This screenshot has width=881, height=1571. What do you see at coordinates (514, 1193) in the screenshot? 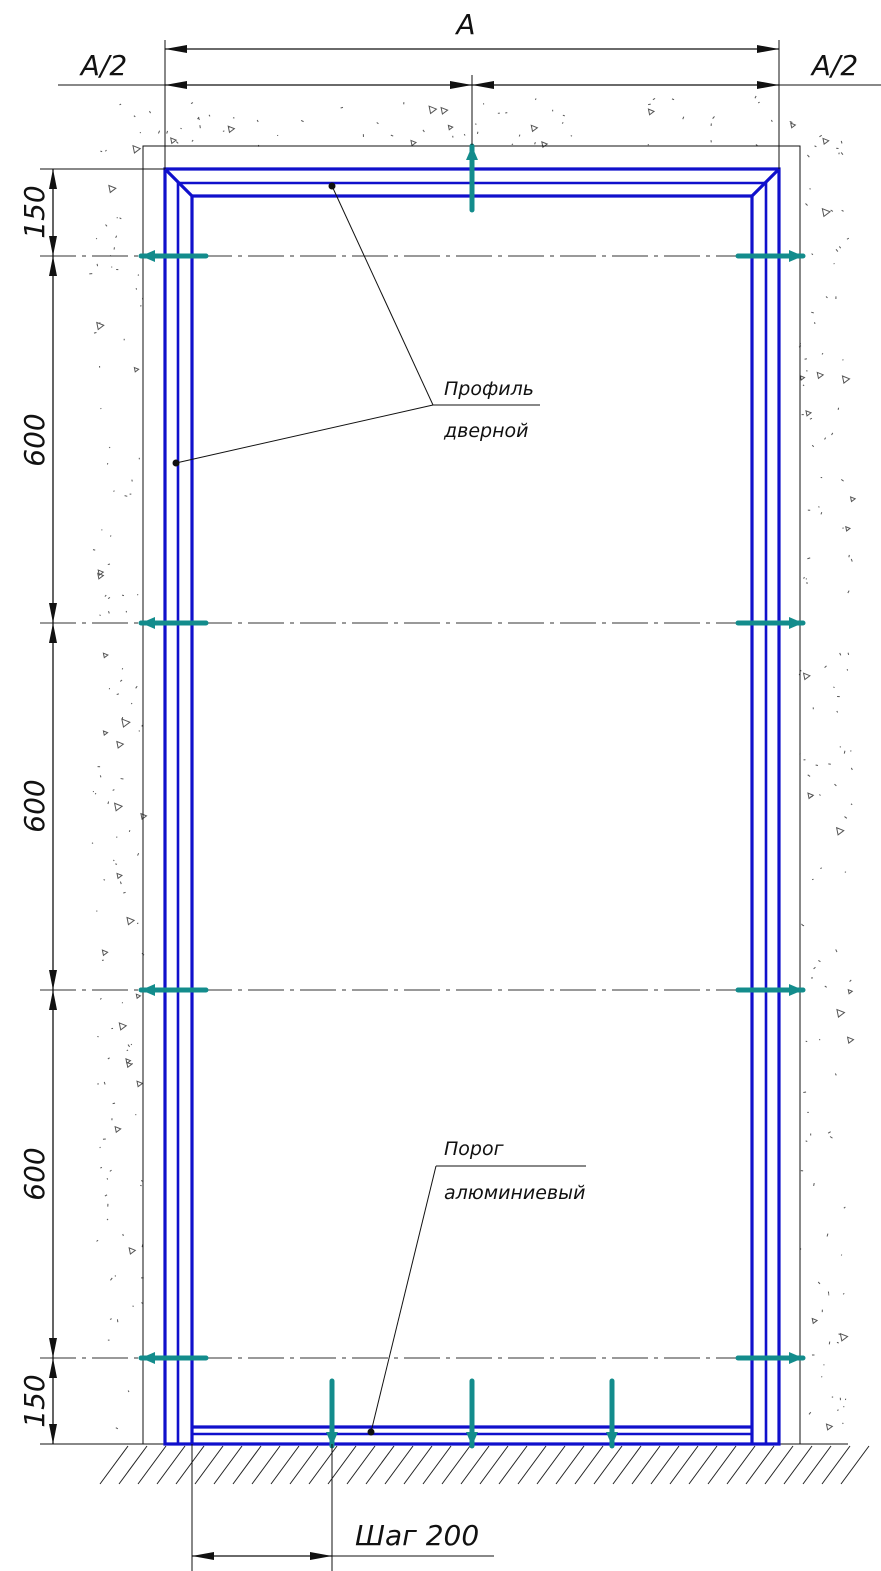
I see `threshold-label-line2: алюминиевый` at bounding box center [514, 1193].